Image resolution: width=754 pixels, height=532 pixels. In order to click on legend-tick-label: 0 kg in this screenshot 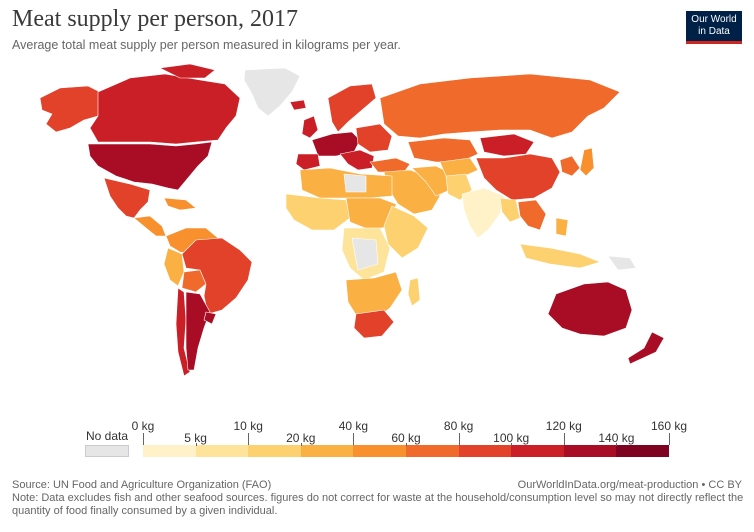, I will do `click(143, 426)`.